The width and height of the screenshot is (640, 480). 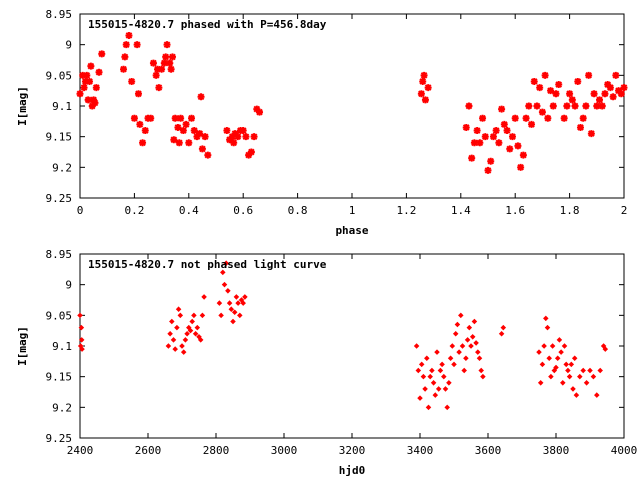 I want to click on phased-y-tick-label: 9, so click(x=68, y=45).